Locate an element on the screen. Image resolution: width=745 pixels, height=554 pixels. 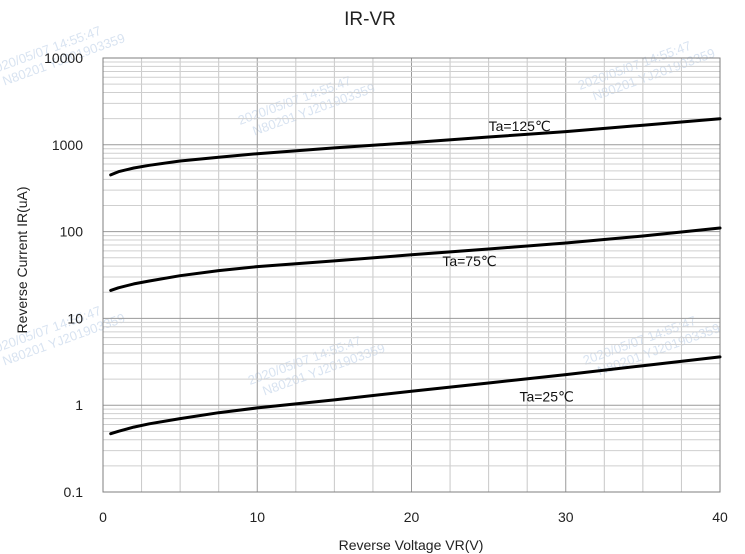
chart-title: IR-VR is located at coordinates (370, 19).